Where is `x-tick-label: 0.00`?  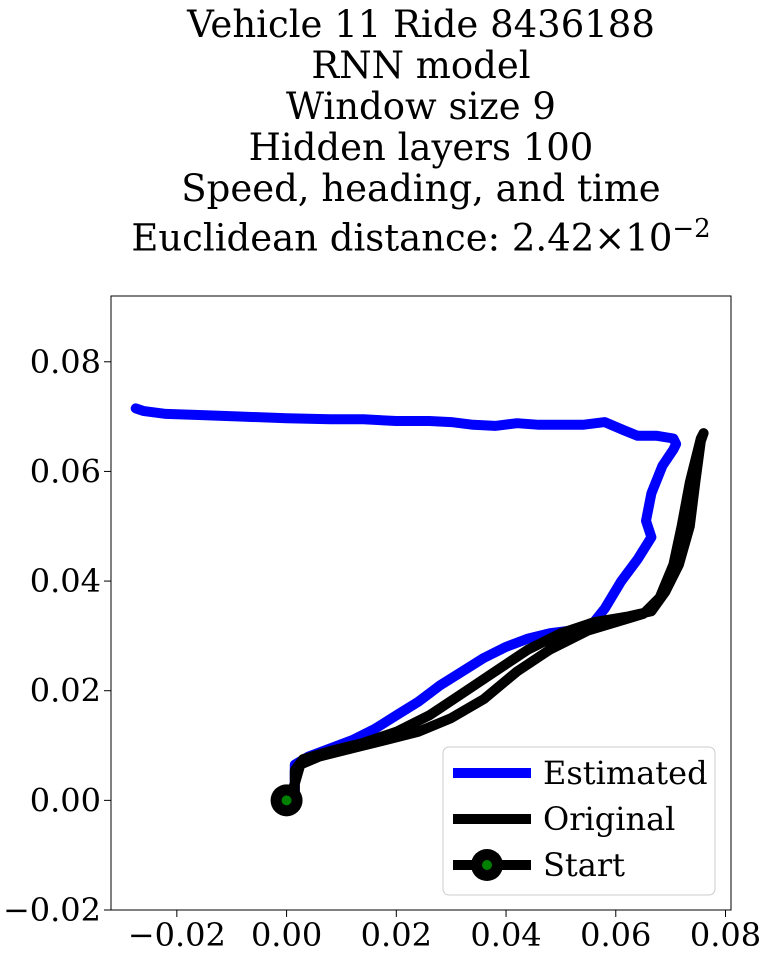 x-tick-label: 0.00 is located at coordinates (286, 935).